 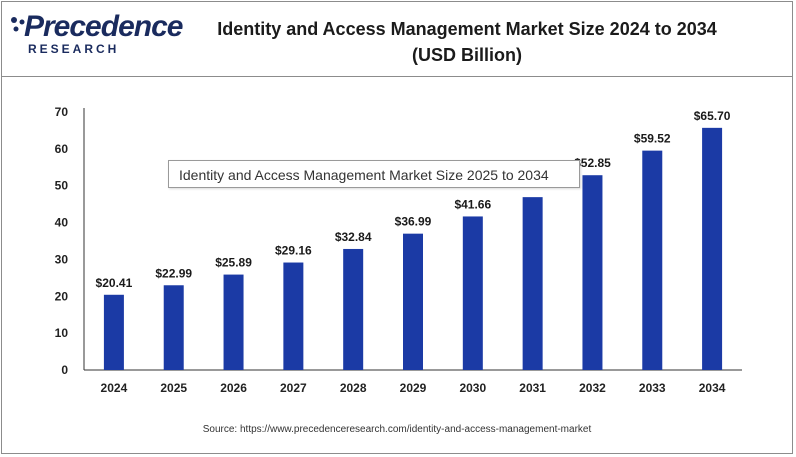 What do you see at coordinates (18, 24) in the screenshot?
I see `precedence-logo-icon` at bounding box center [18, 24].